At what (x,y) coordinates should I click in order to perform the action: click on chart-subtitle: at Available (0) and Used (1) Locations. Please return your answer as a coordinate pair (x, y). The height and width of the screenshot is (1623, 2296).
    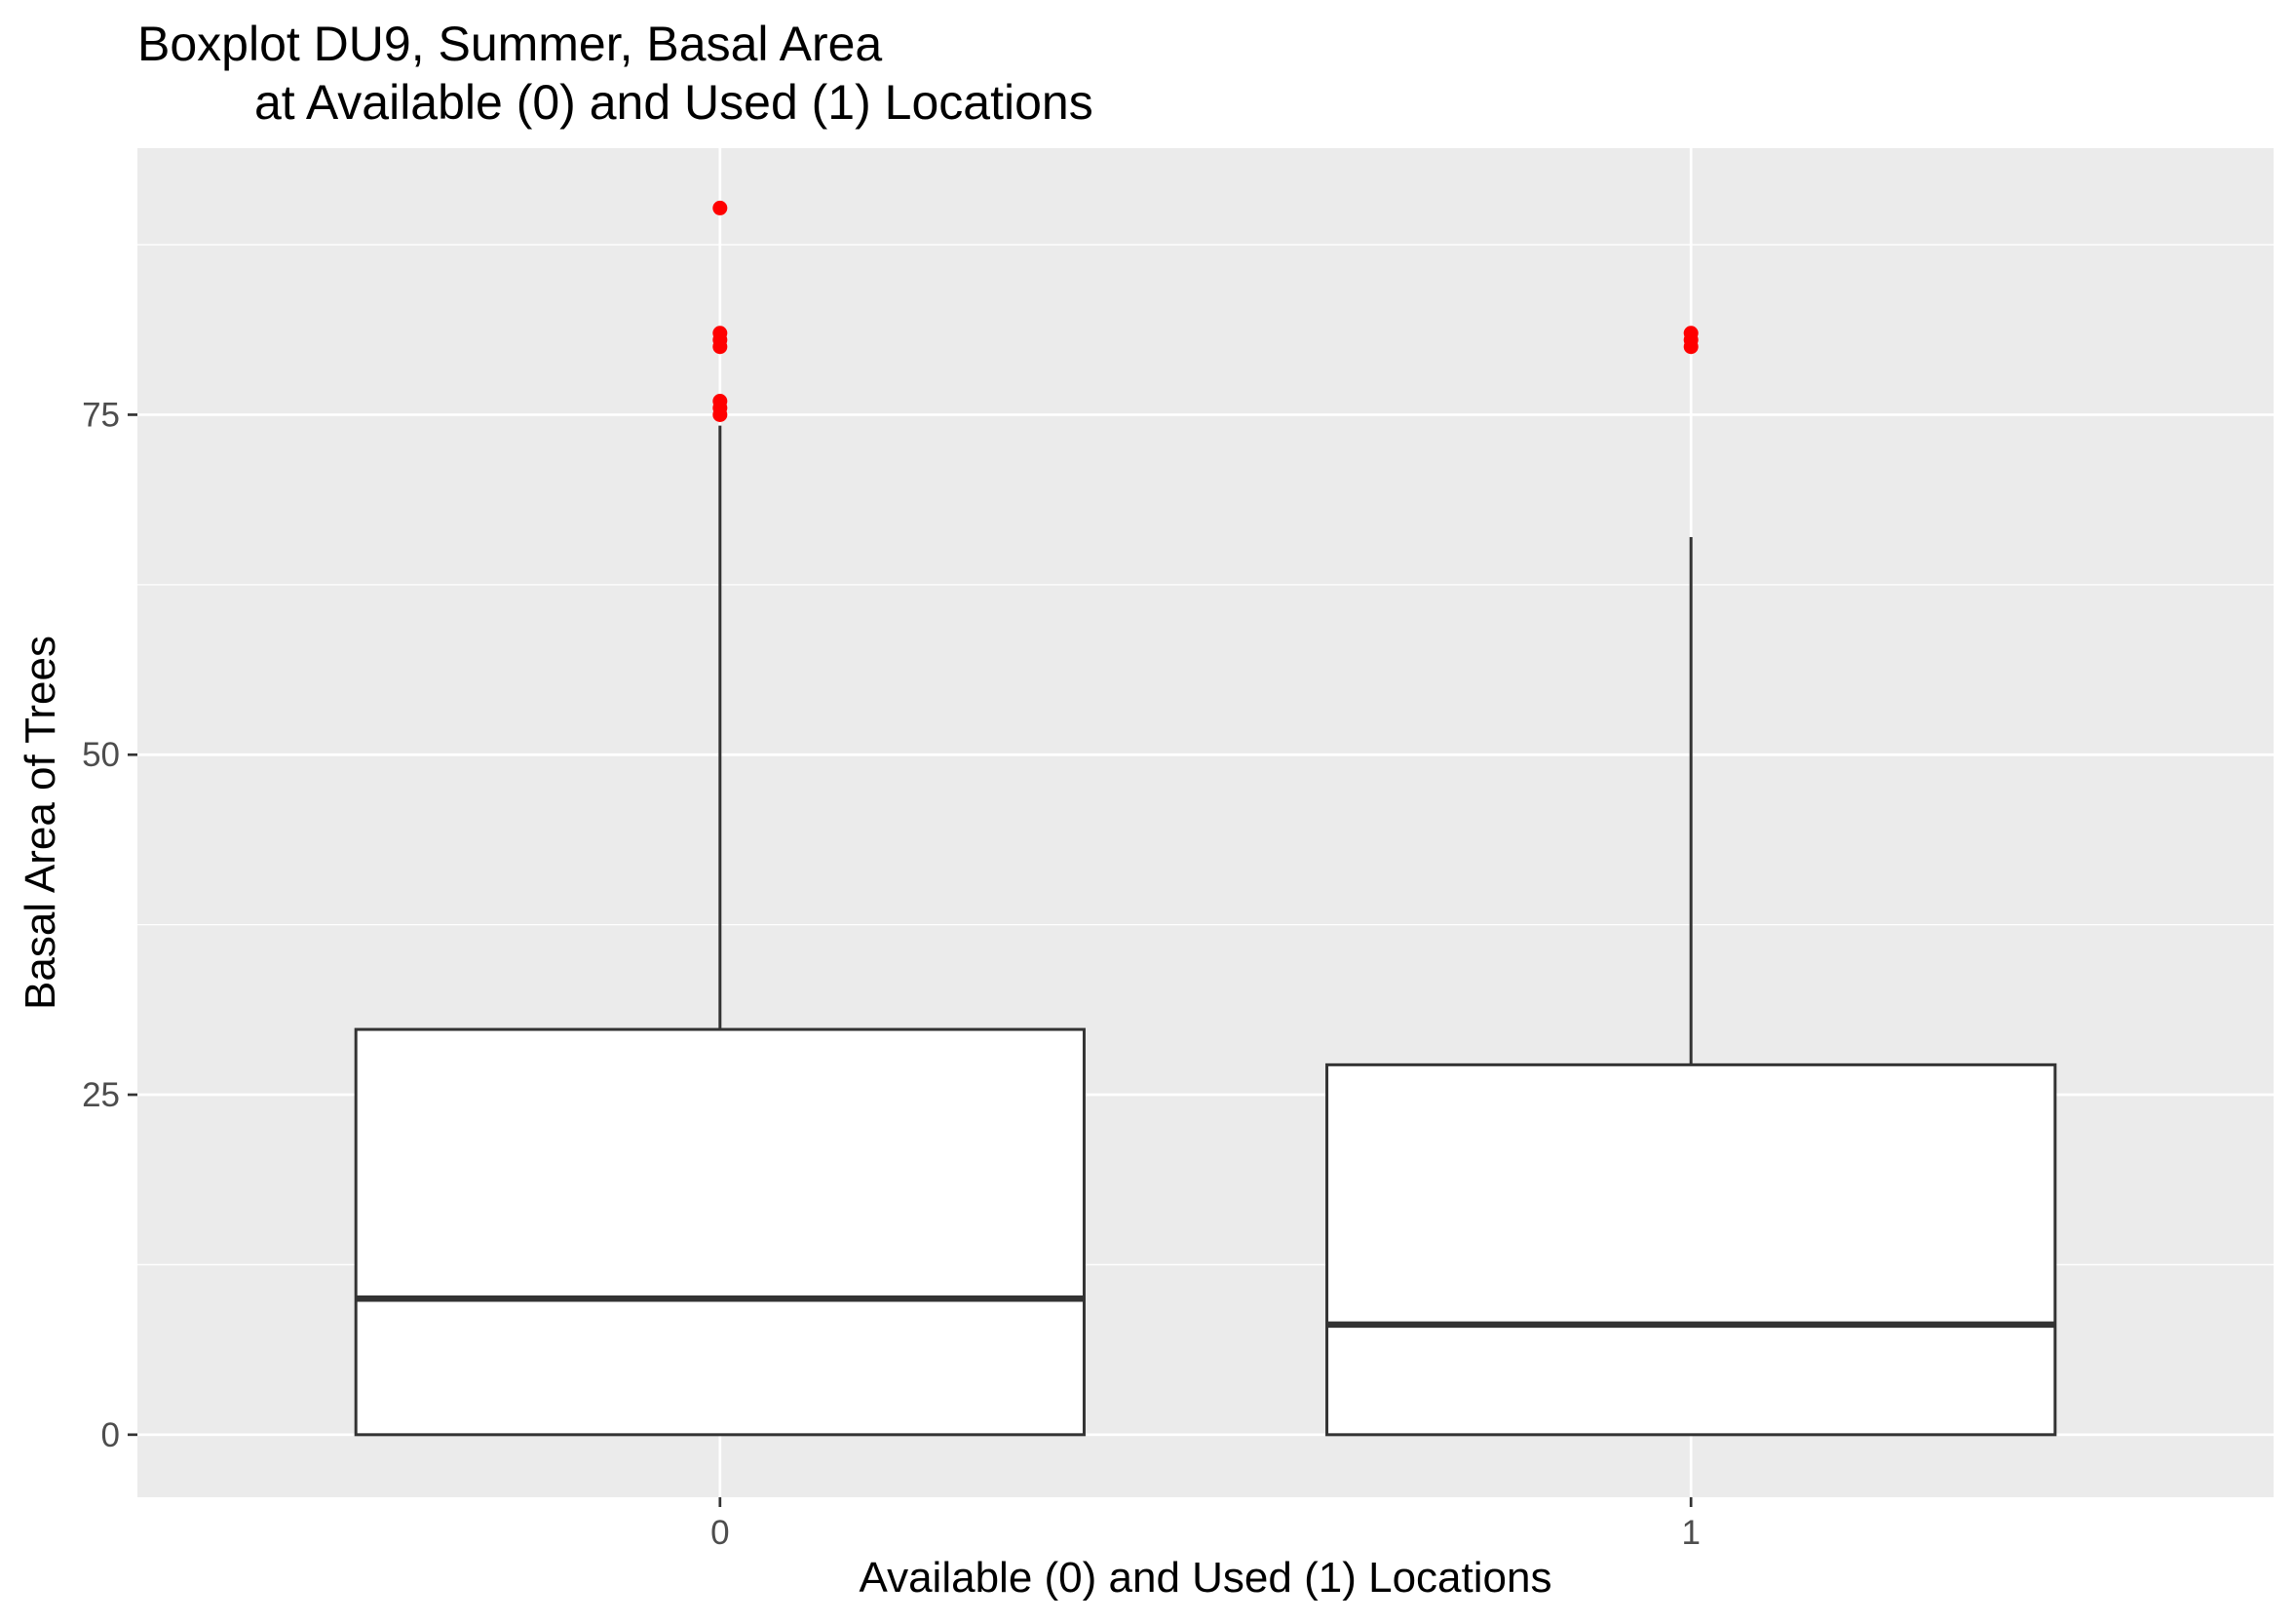
    Looking at the image, I should click on (673, 103).